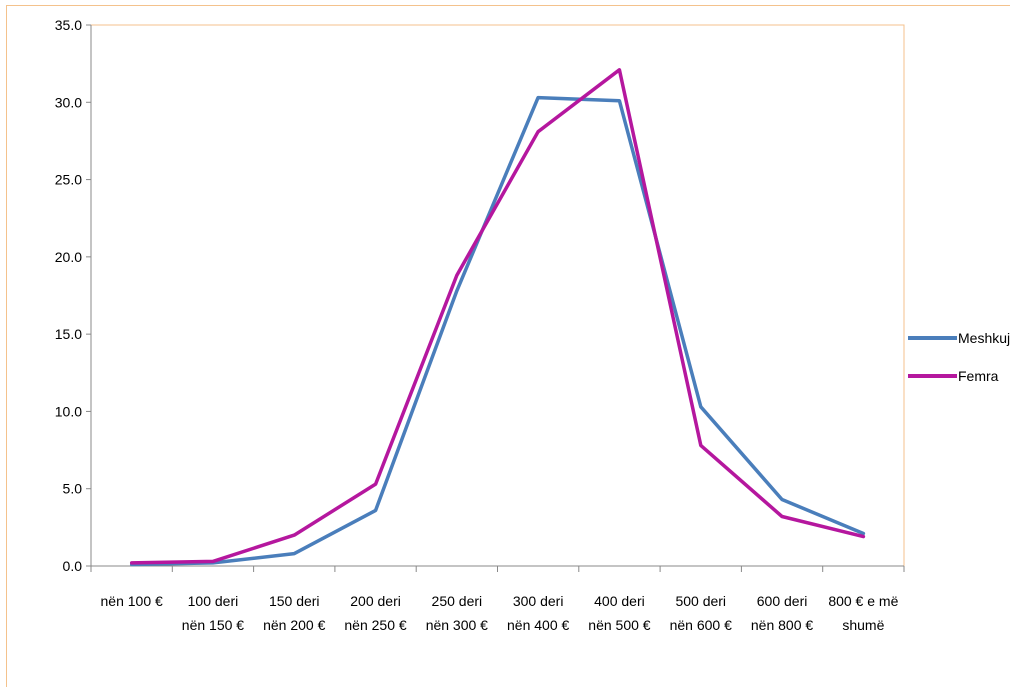  Describe the element at coordinates (619, 625) in the screenshot. I see `x-tick-label: nën 500 €` at that location.